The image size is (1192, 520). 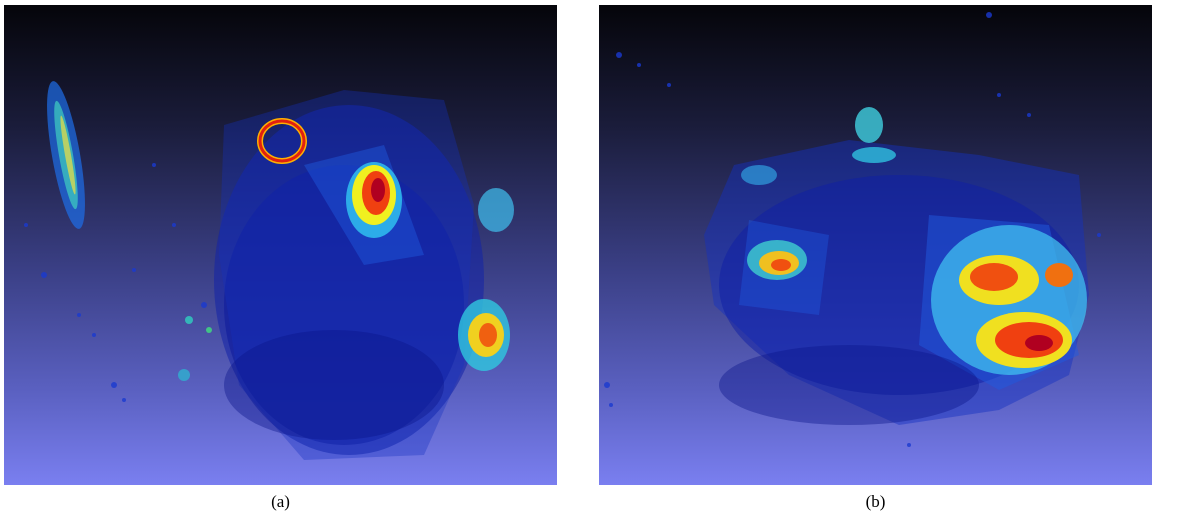 I want to click on top-cyan-bits-b, so click(x=818, y=146).